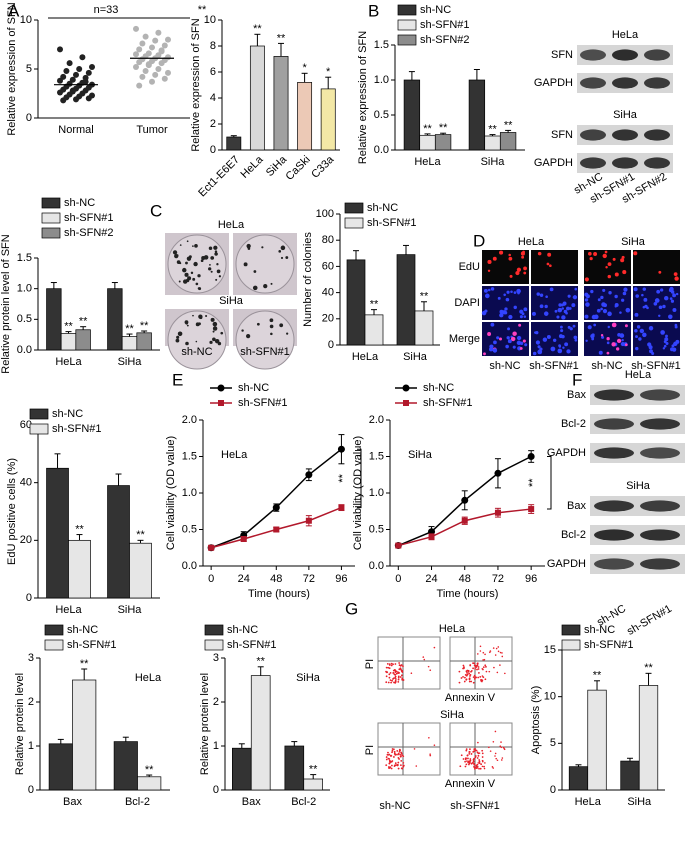  What do you see at coordinates (381, 115) in the screenshot?
I see `y-tick-label: 0.5` at bounding box center [381, 115].